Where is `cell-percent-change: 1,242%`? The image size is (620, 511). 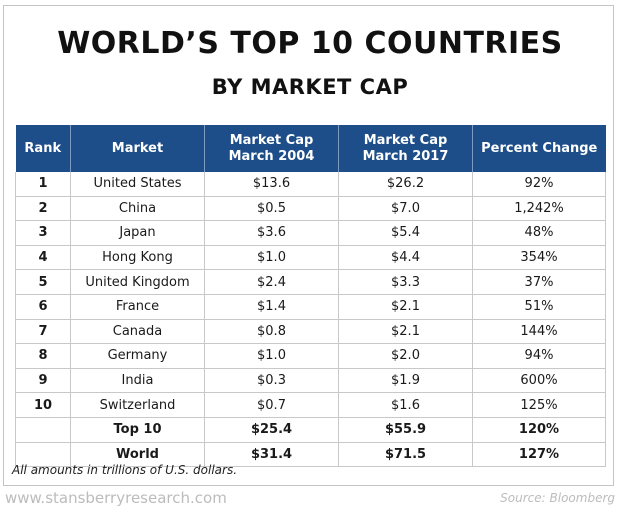 cell-percent-change: 1,242% is located at coordinates (539, 209).